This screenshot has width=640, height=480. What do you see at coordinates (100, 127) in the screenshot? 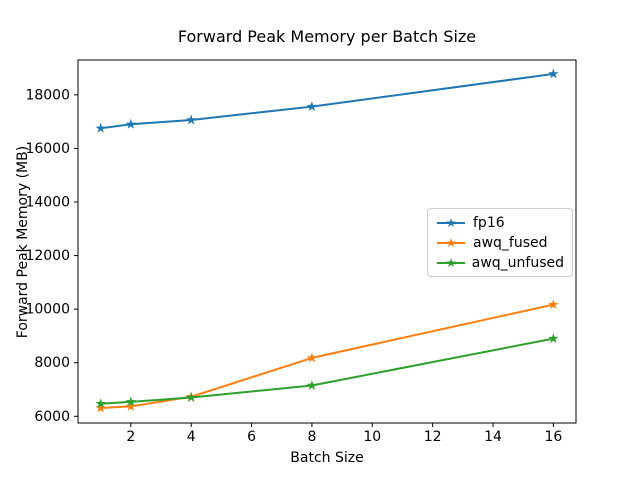
I see `data-point-fp16-x1` at bounding box center [100, 127].